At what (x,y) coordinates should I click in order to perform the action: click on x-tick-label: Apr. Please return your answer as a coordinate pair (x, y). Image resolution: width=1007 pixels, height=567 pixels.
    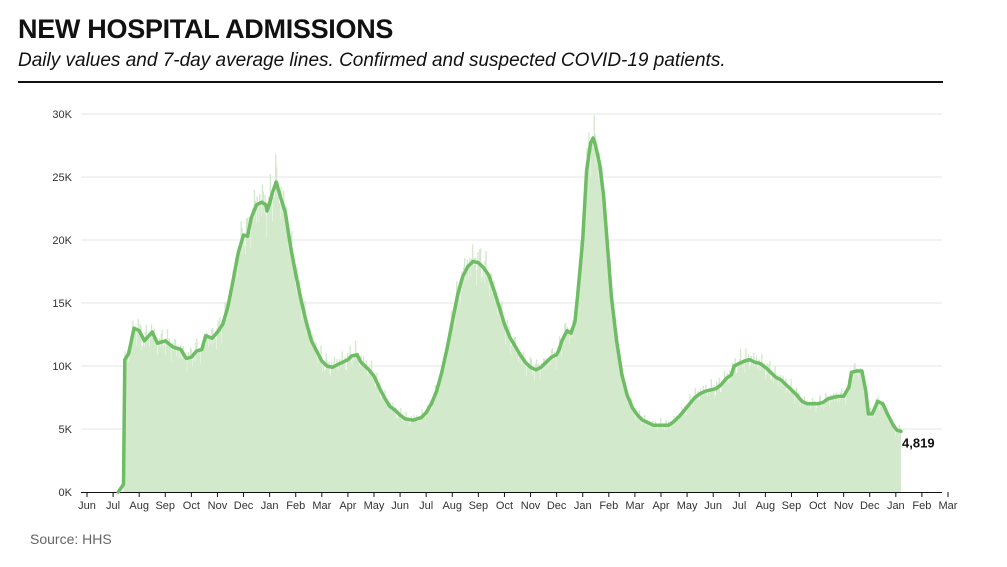
    Looking at the image, I should click on (660, 506).